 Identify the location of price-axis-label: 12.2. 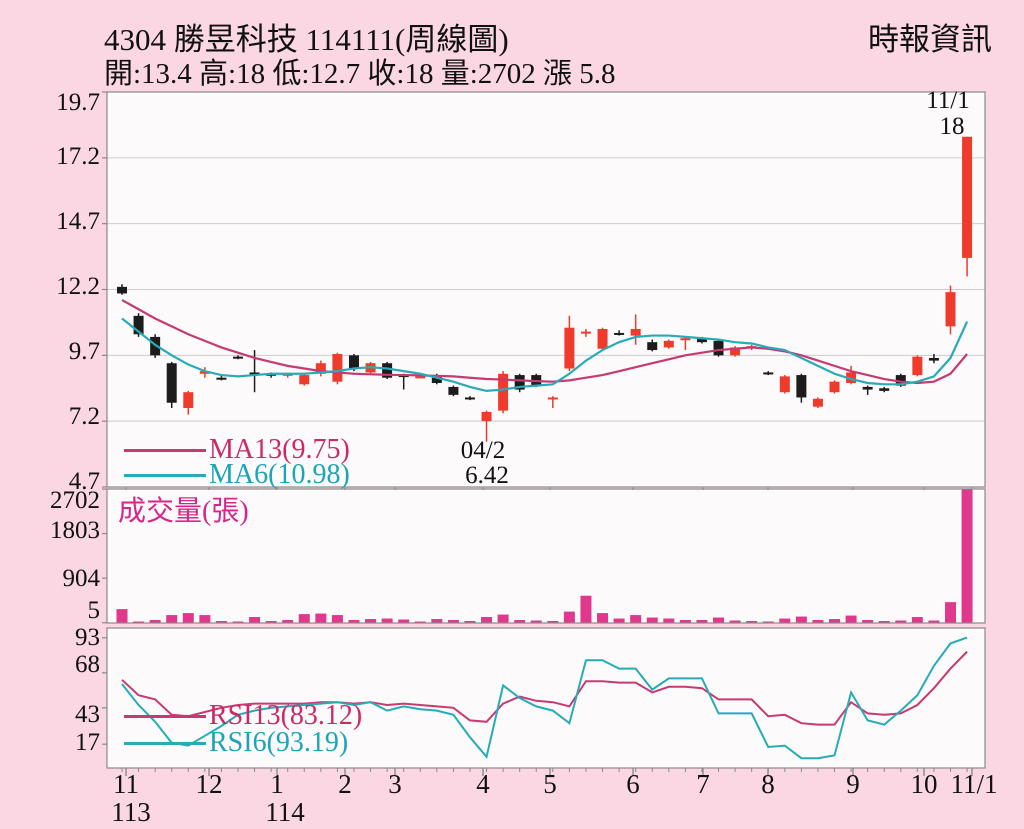
(78, 286).